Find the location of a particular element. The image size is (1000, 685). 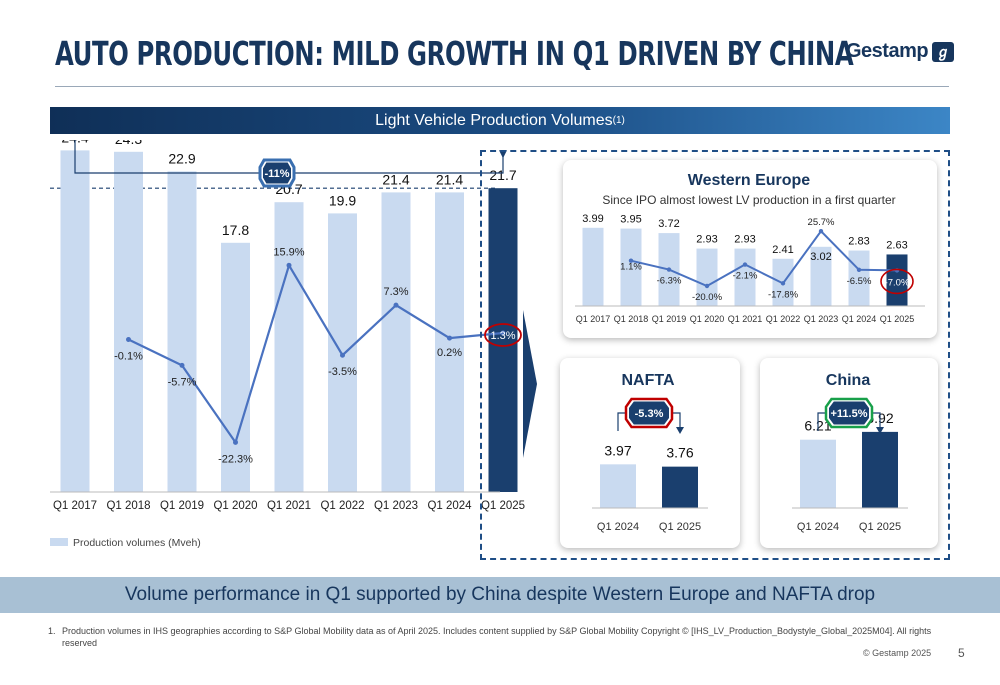

growth-label: -6.3% is located at coordinates (669, 281).